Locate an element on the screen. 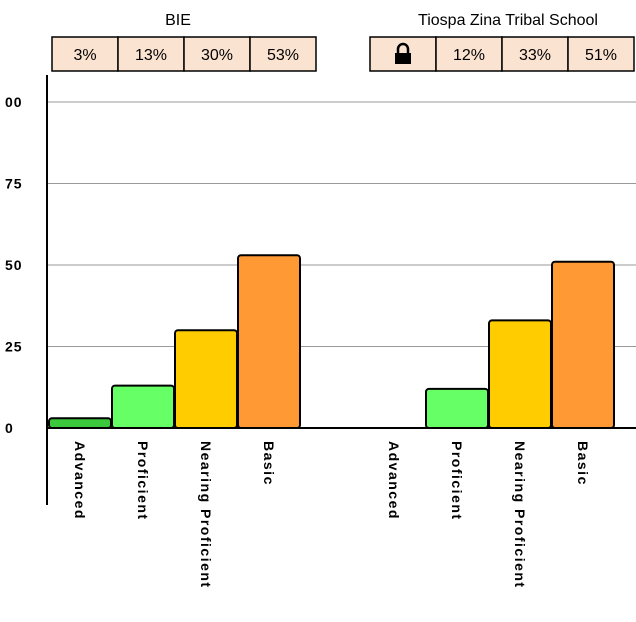 This screenshot has height=622, width=636. y-tick-label: 00 is located at coordinates (14, 102).